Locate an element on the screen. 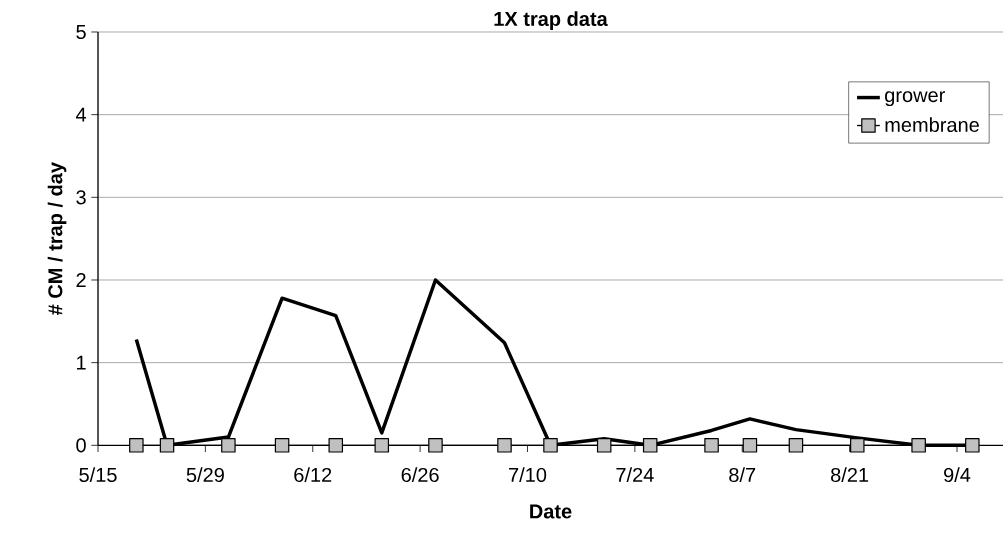 This screenshot has width=1003, height=556. x-tick-label: 5/29 is located at coordinates (205, 475).